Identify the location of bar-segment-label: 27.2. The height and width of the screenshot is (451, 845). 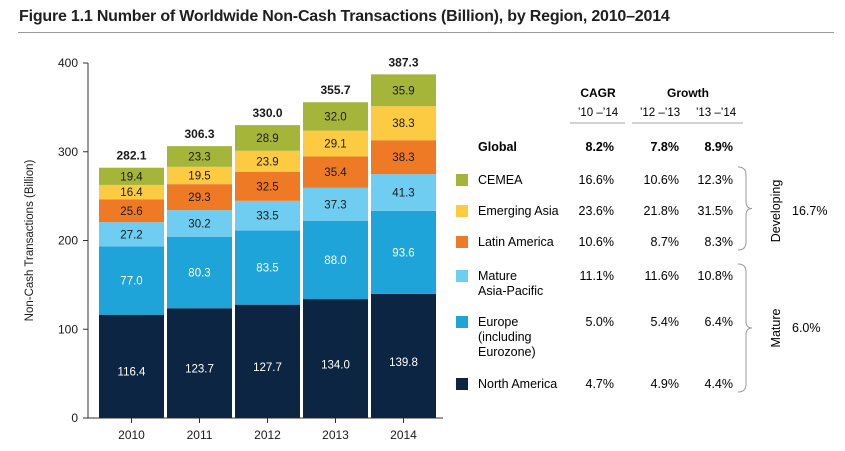
(131, 235).